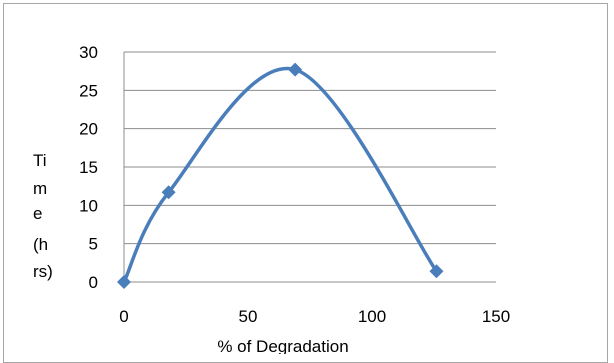 The height and width of the screenshot is (363, 614). Describe the element at coordinates (314, 316) in the screenshot. I see `x-tick-labels: 0 50 100 150` at that location.